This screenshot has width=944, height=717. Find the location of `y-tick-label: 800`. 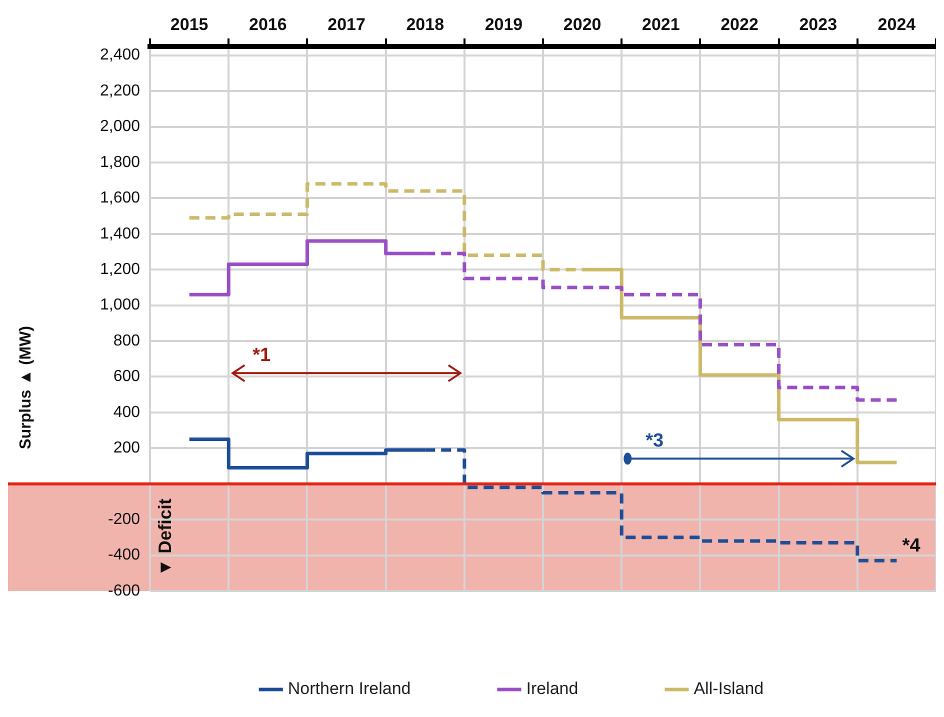

y-tick-label: 800 is located at coordinates (126, 341).